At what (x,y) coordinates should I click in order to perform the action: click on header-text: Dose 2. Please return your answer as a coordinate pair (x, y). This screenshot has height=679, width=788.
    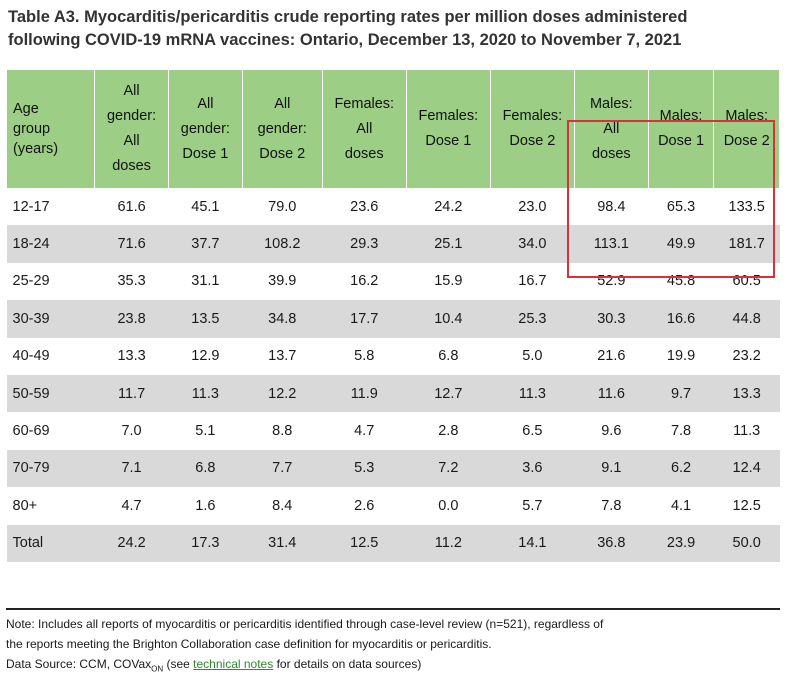
    Looking at the image, I should click on (746, 141).